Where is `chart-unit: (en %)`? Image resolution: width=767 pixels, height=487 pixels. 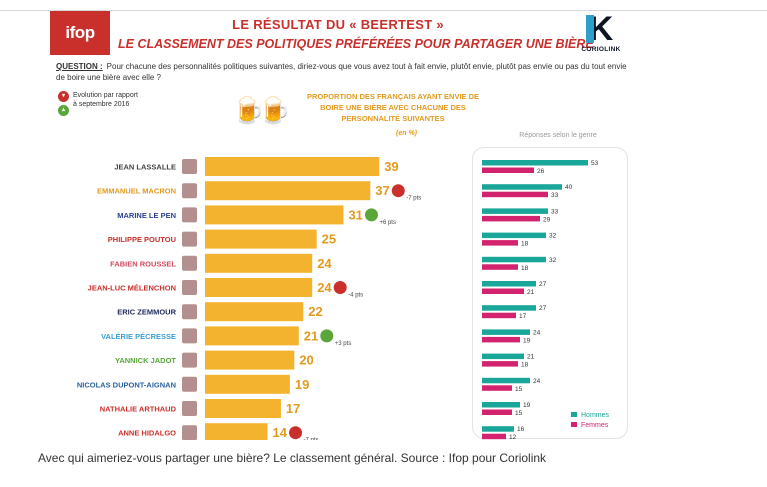
chart-unit: (en %) is located at coordinates (406, 133).